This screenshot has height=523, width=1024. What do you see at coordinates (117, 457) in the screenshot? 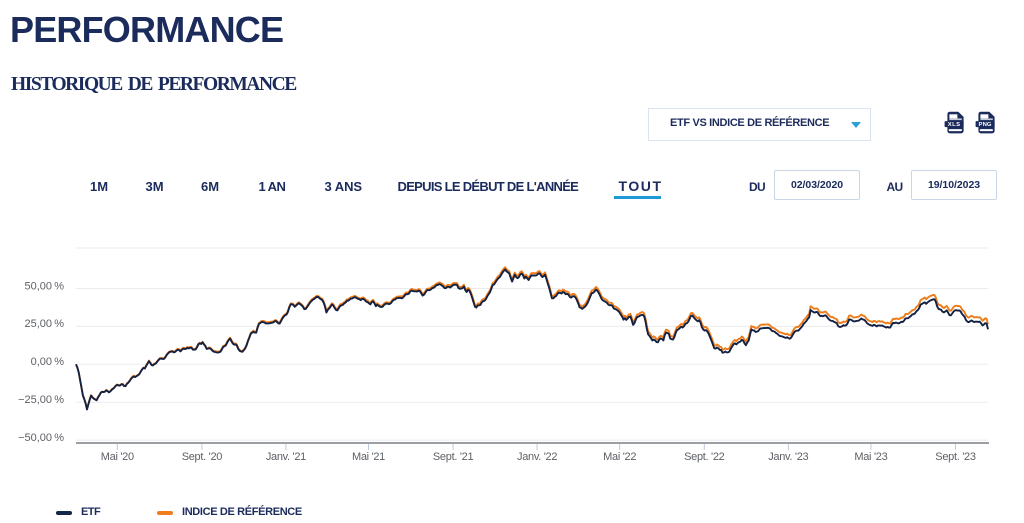
I see `svg-text: Mai '20` at bounding box center [117, 457].